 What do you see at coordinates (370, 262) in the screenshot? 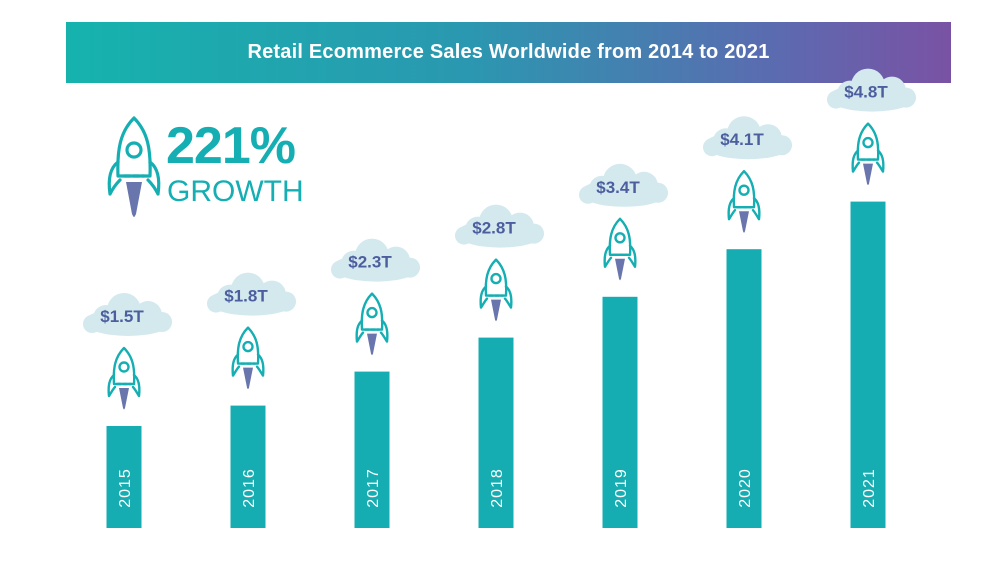
I see `data-label: $2.3T` at bounding box center [370, 262].